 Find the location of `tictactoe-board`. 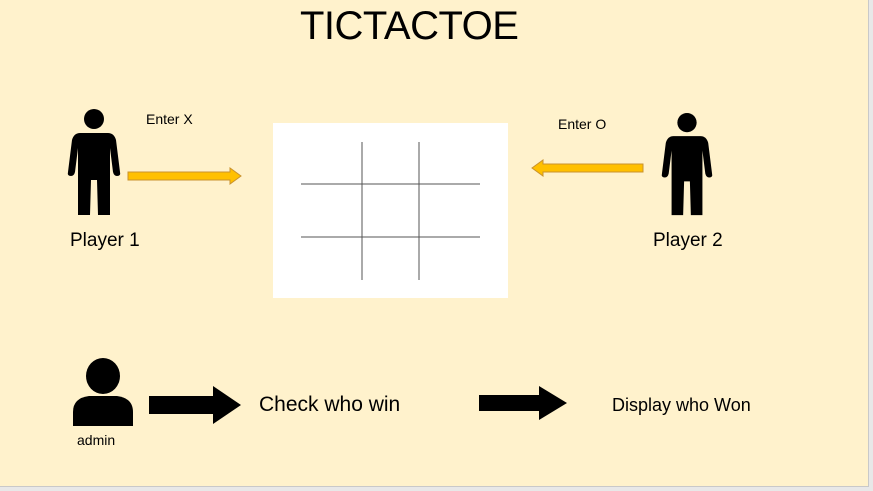

tictactoe-board is located at coordinates (390, 210).